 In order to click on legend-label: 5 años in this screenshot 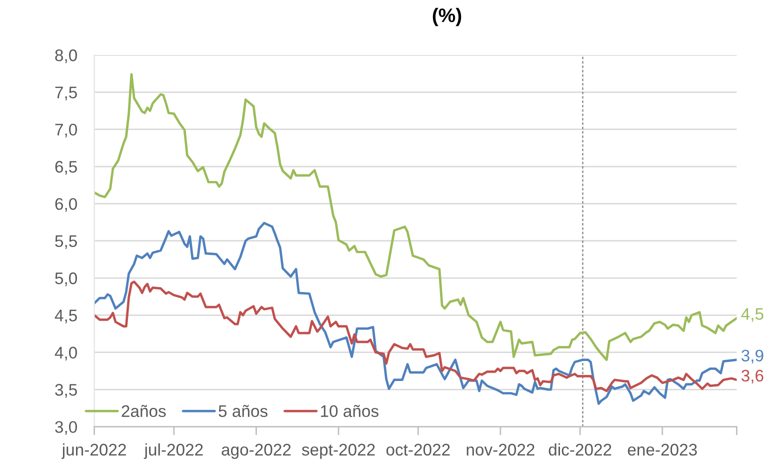, I will do `click(243, 411)`.